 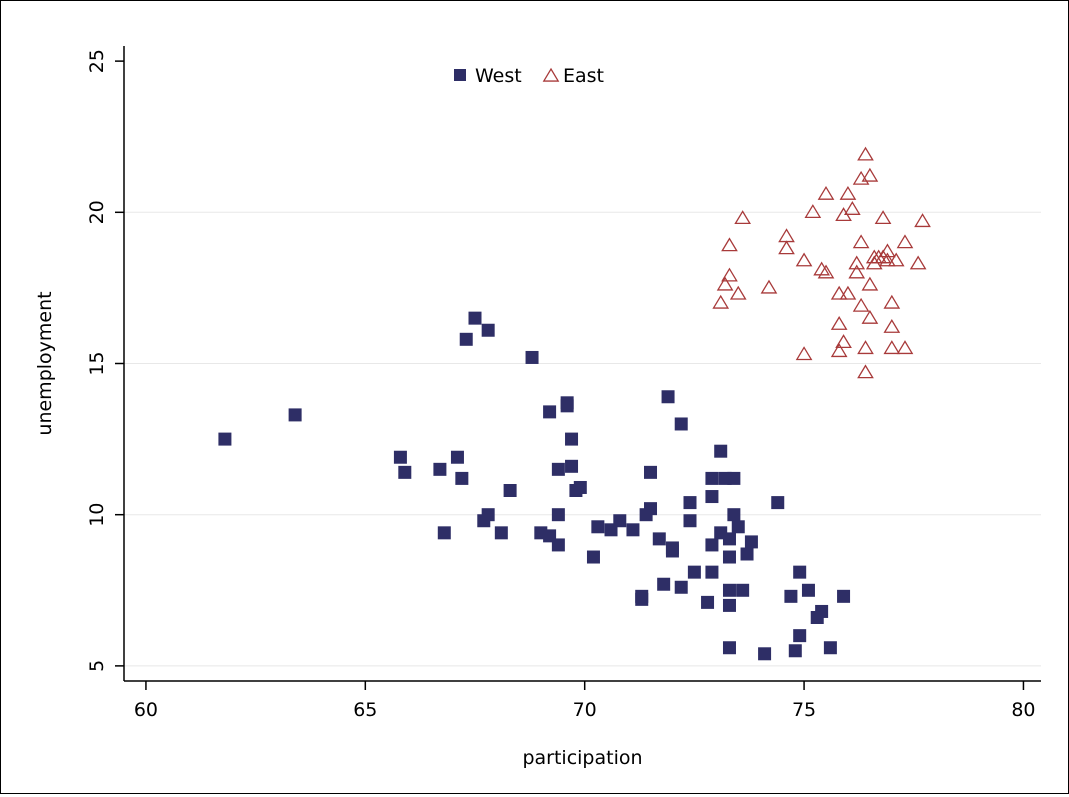 I want to click on legend-marker-west, so click(x=460, y=75).